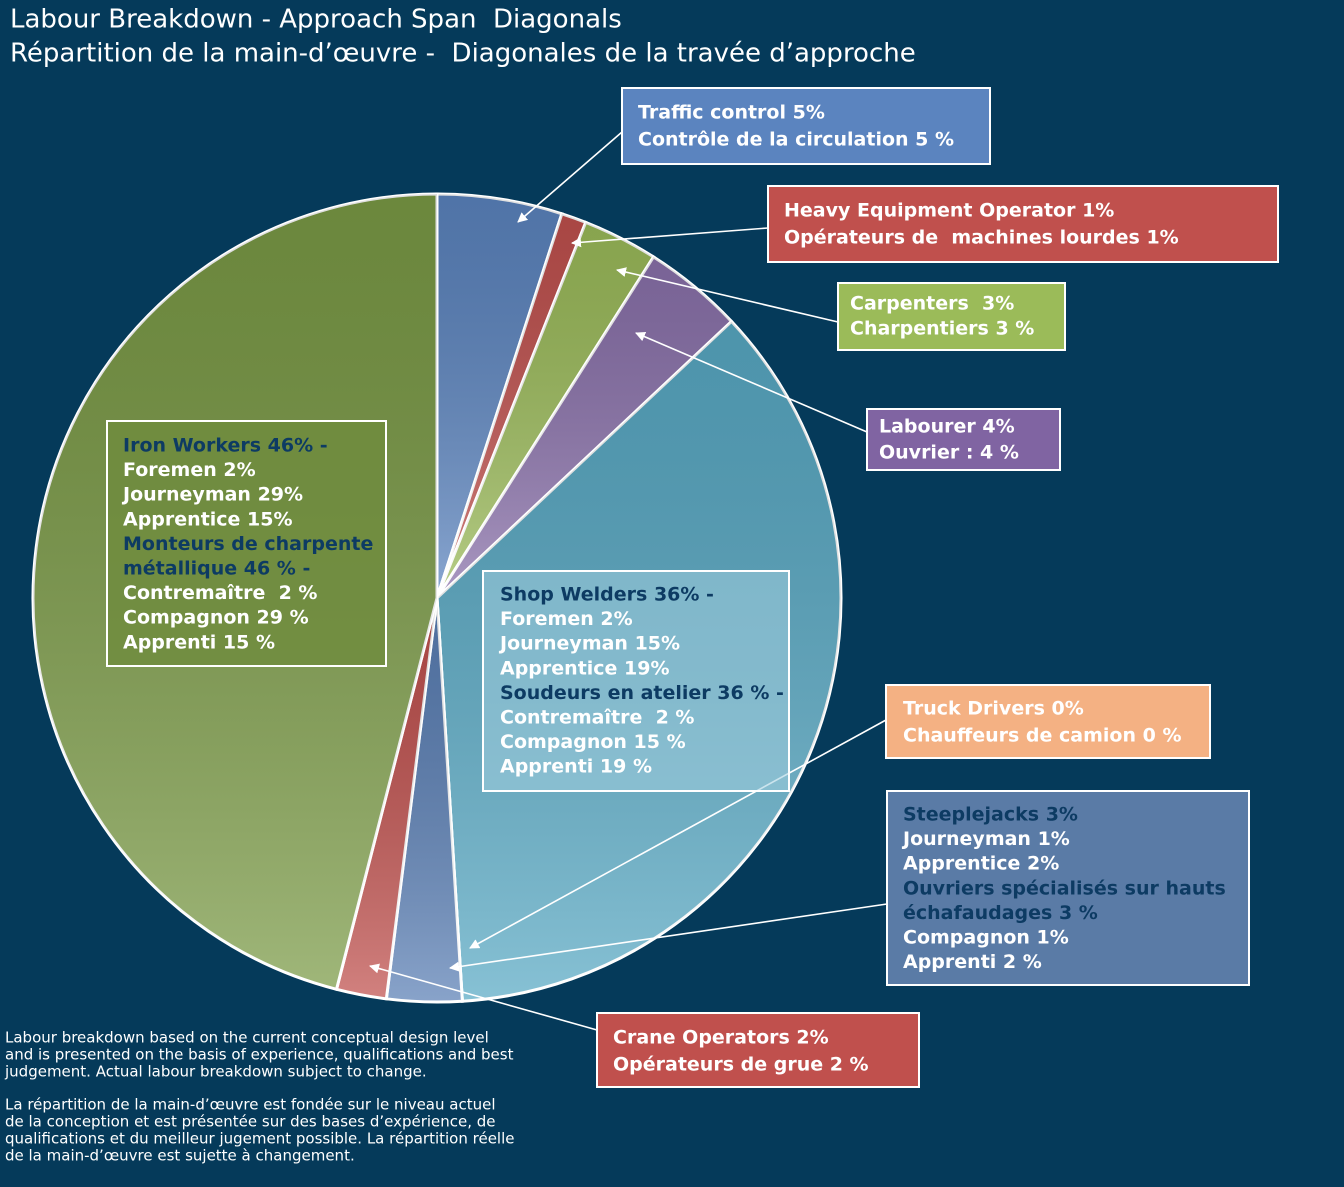  I want to click on label-line: Contrôle de la circulation 5 %, so click(796, 140).